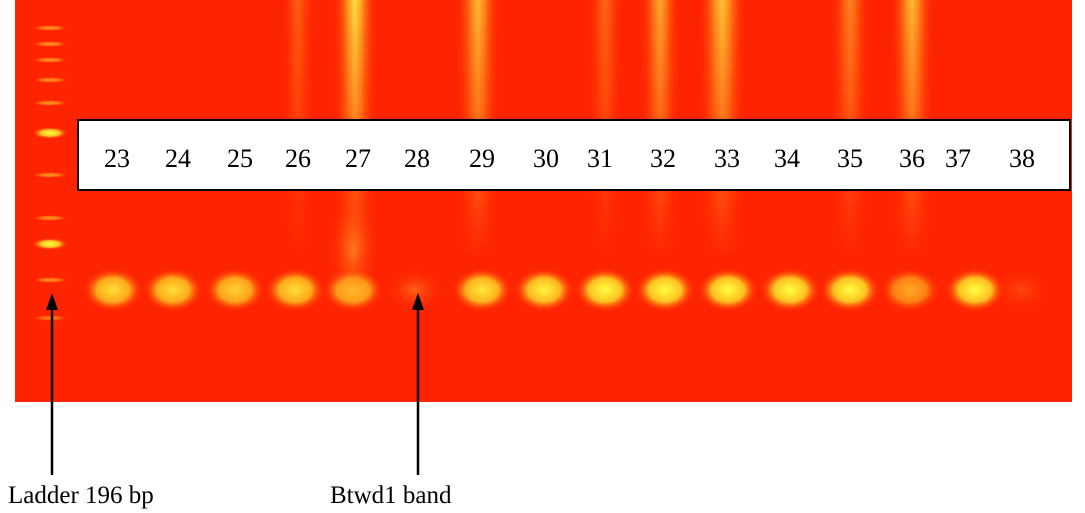 The width and height of the screenshot is (1085, 513). I want to click on lane-label: 28, so click(417, 158).